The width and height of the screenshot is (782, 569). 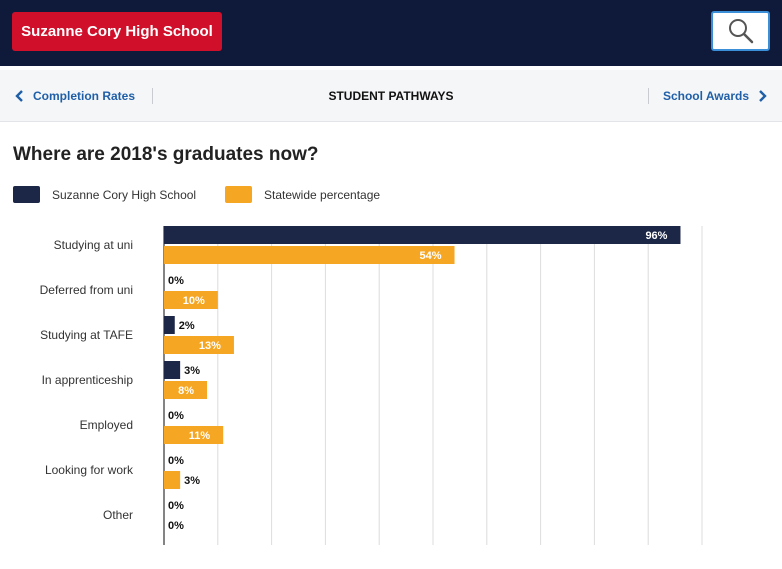 I want to click on chart-title: Where are 2018's graduates now?, so click(x=166, y=154).